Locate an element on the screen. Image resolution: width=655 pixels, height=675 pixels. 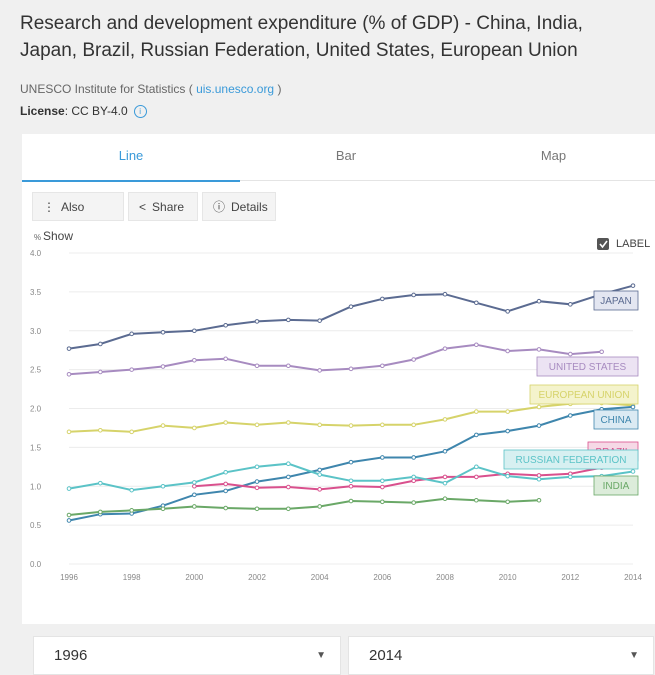
also-show-button: ⋮ Also Show is located at coordinates (78, 217).